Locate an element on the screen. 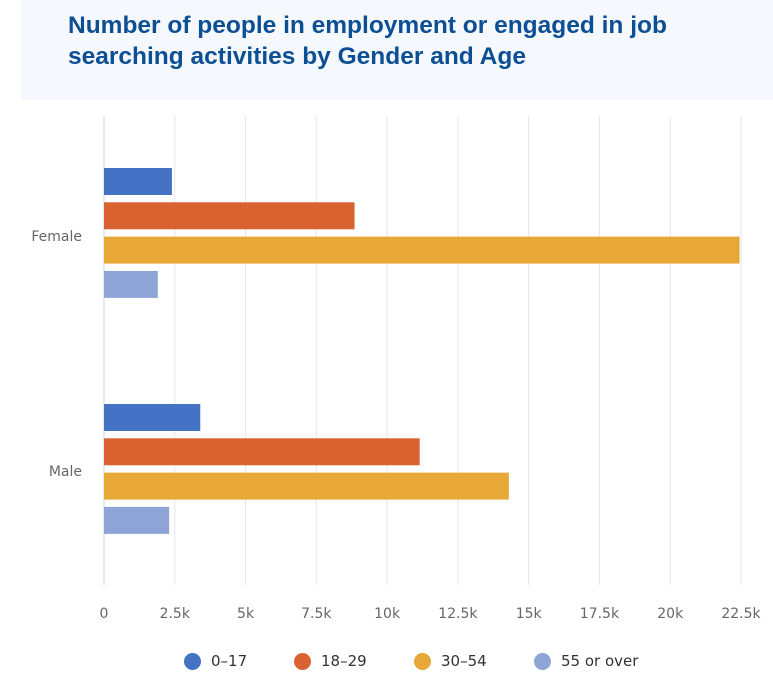 The height and width of the screenshot is (682, 773). legend-label: 18–29 is located at coordinates (344, 661).